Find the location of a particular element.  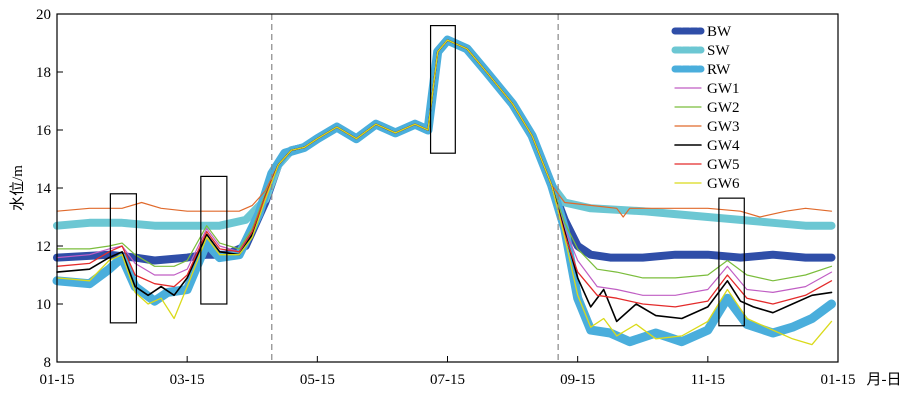

legend-label-gw4: GW4 is located at coordinates (723, 146).